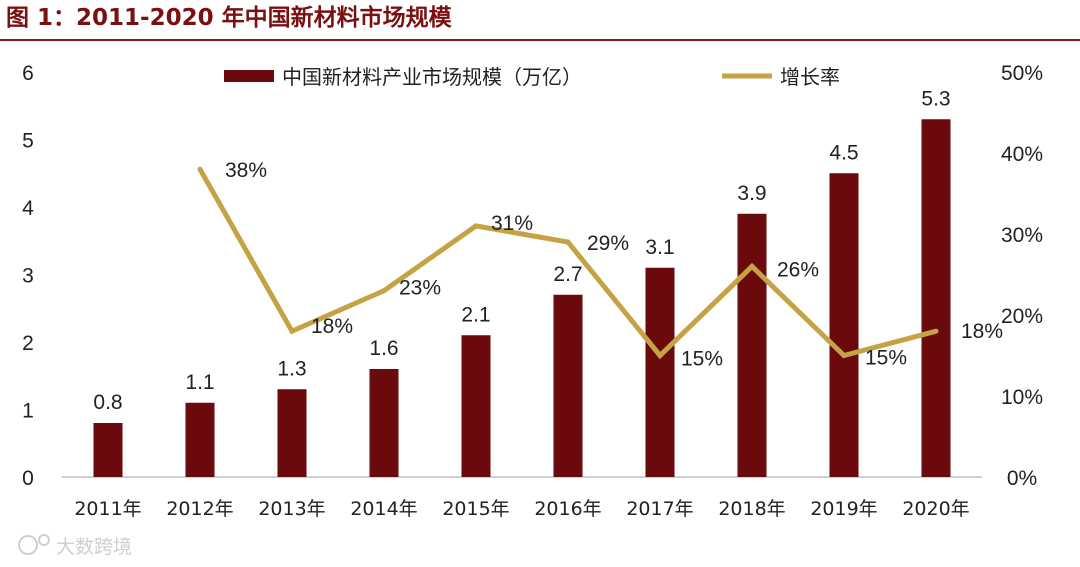 The width and height of the screenshot is (1080, 567). What do you see at coordinates (475, 509) in the screenshot?
I see `x-tick-label: 2015年` at bounding box center [475, 509].